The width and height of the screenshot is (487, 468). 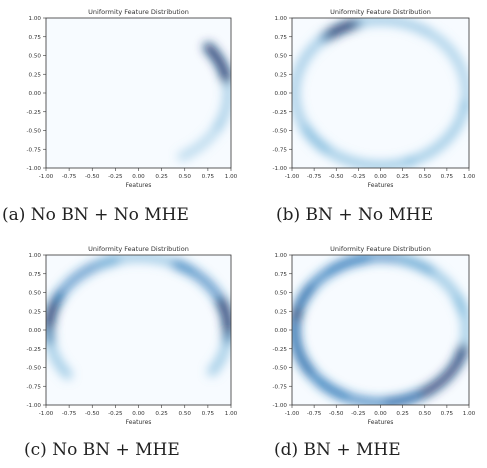 I want to click on chart-title-a: Uniformity Feature Distribution, so click(x=138, y=12).